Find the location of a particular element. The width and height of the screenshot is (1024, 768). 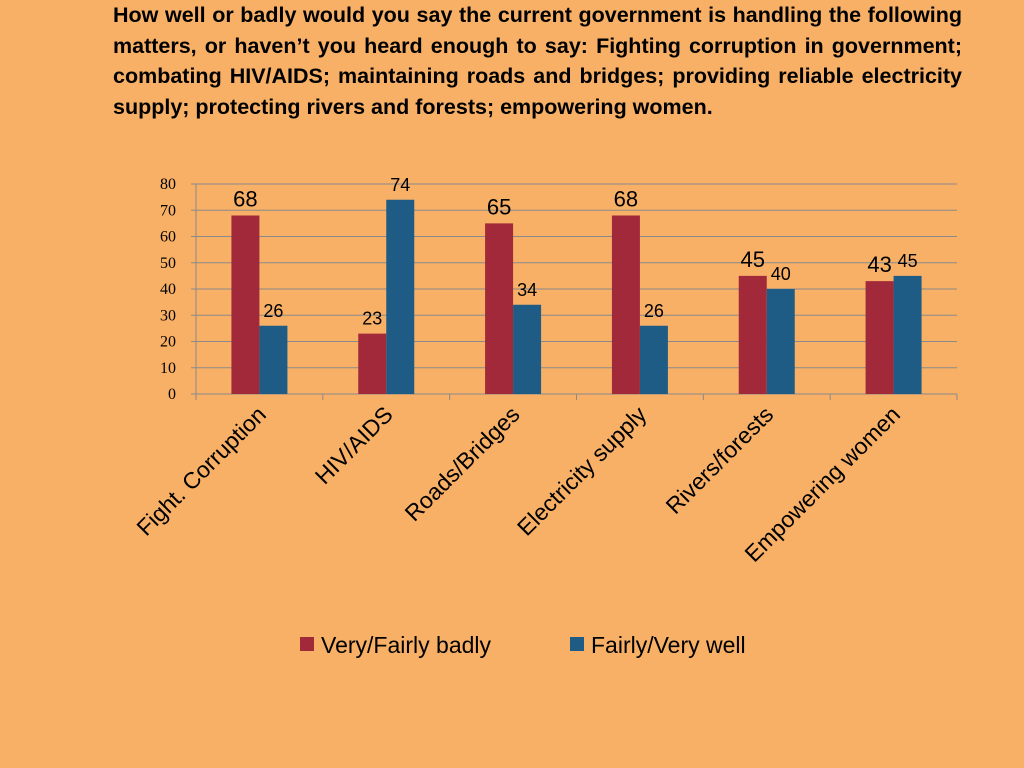

data-label: 43 is located at coordinates (879, 264).